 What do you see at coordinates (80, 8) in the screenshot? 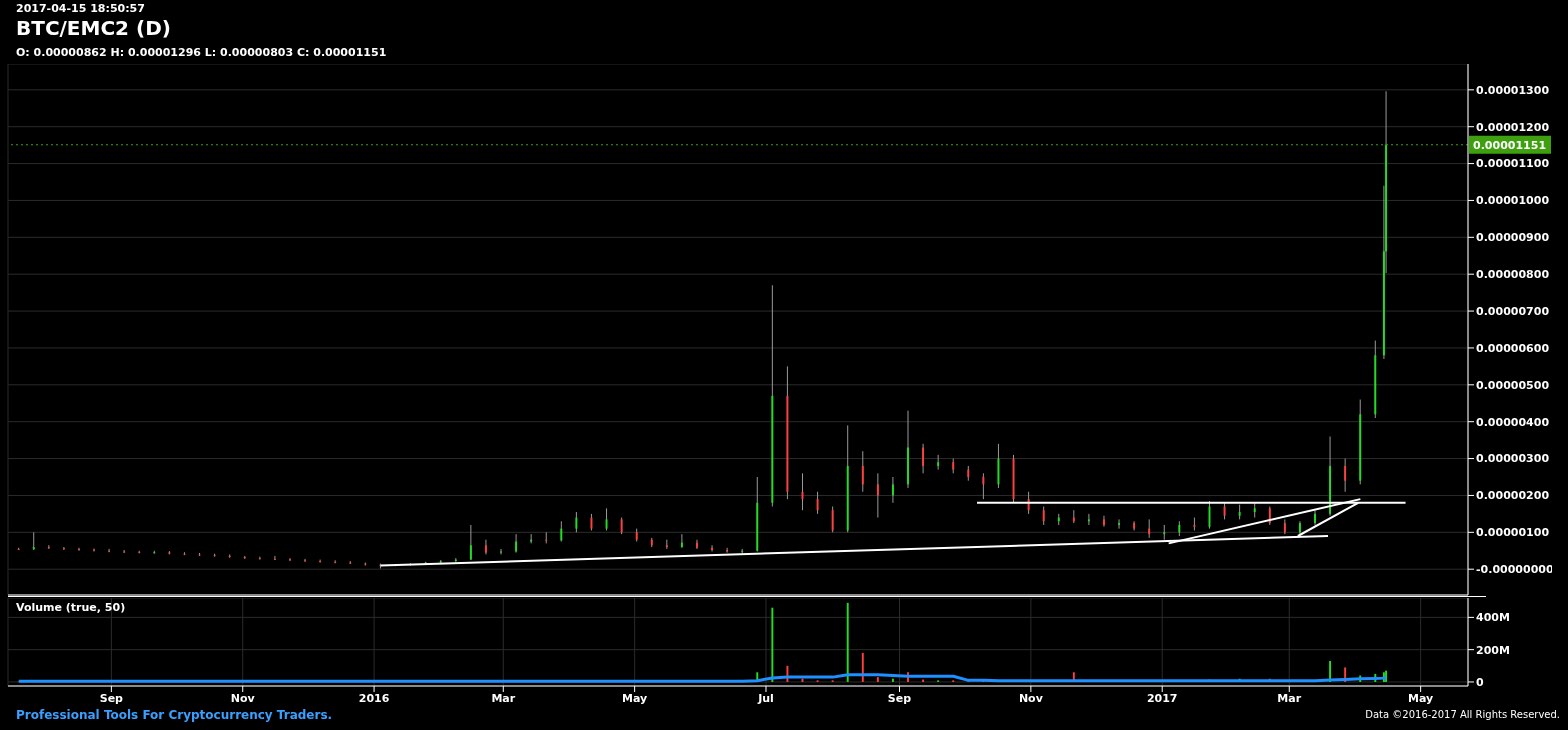
I see `text: 2017-04-15 18:50:57` at bounding box center [80, 8].